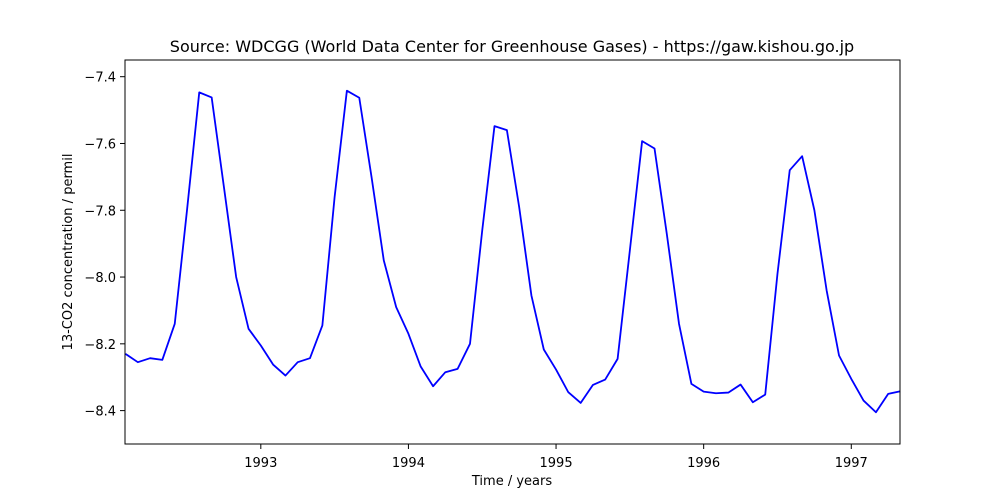 The height and width of the screenshot is (500, 1000). I want to click on y-tick-label: −7.6, so click(100, 144).